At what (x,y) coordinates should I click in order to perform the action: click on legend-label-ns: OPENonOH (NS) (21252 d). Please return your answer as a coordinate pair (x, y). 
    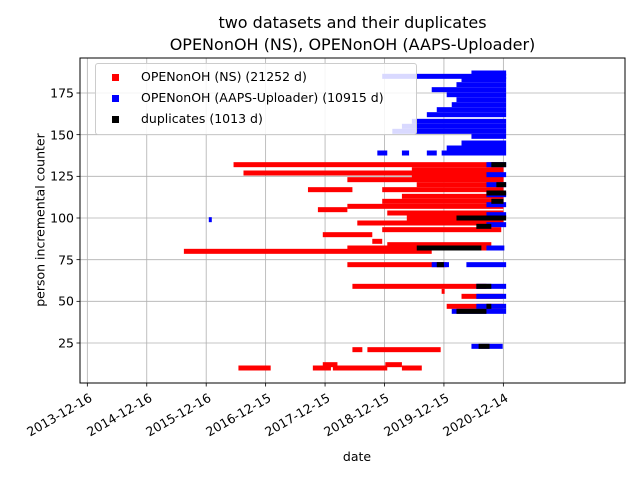
    Looking at the image, I should click on (224, 76).